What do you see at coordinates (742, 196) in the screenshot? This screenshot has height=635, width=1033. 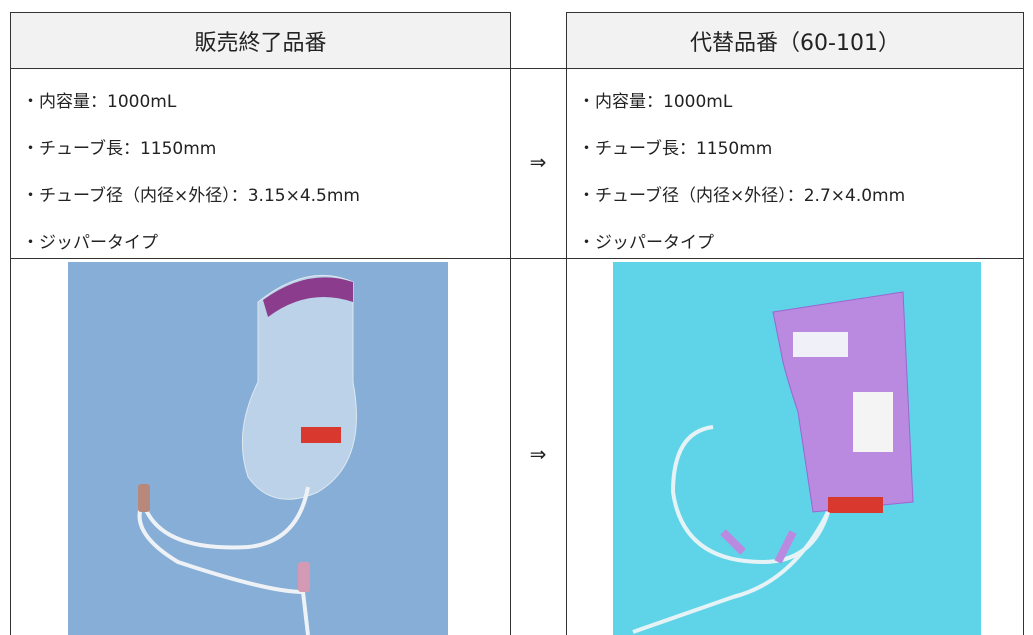 I see `spec-line: ・チューブ径（内径×外径）：2.7×4.0mm` at bounding box center [742, 196].